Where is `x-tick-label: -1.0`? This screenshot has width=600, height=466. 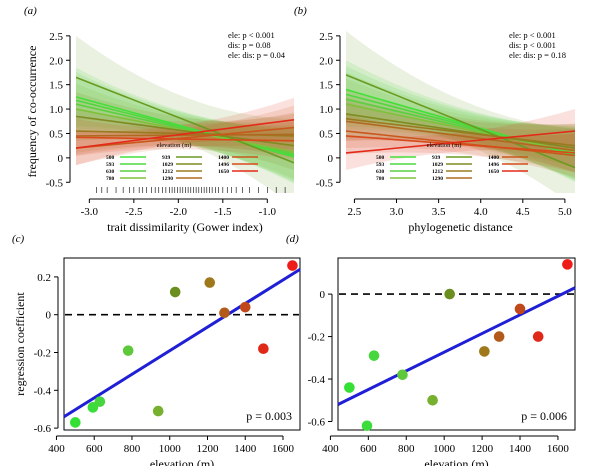 x-tick-label: -1.0 is located at coordinates (268, 212).